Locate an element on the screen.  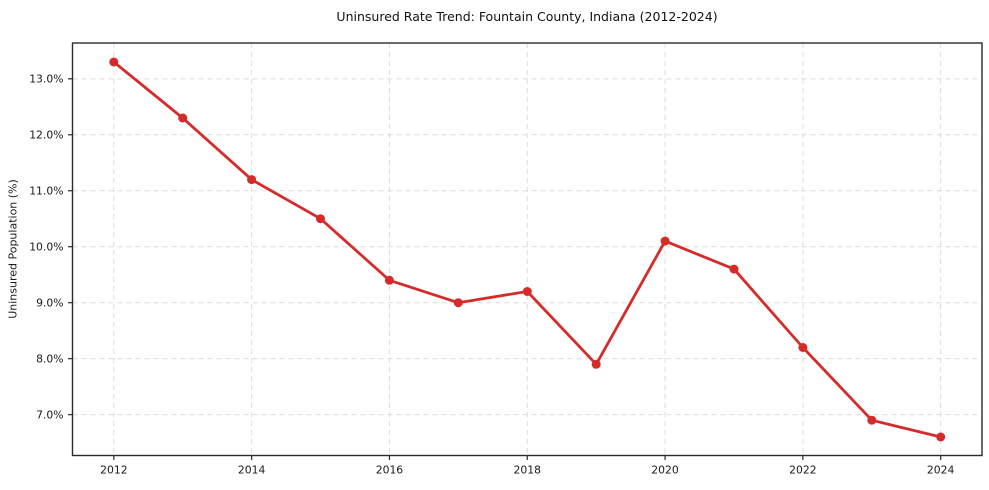
x-tick-label: 2022 is located at coordinates (802, 470).